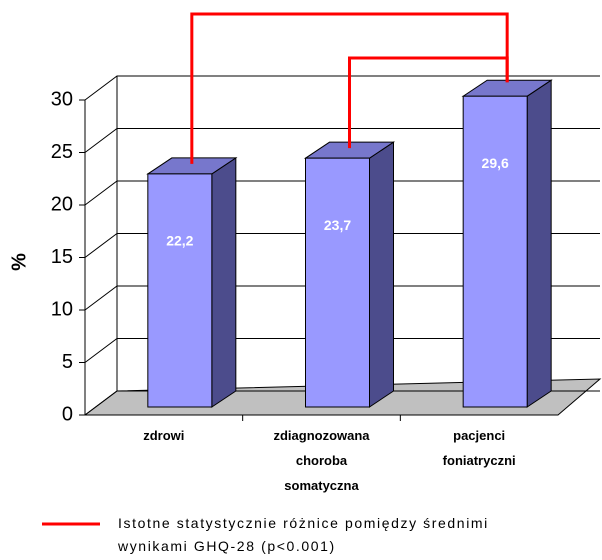 The image size is (602, 560). Describe the element at coordinates (62, 152) in the screenshot. I see `y-tick-label: 25` at that location.